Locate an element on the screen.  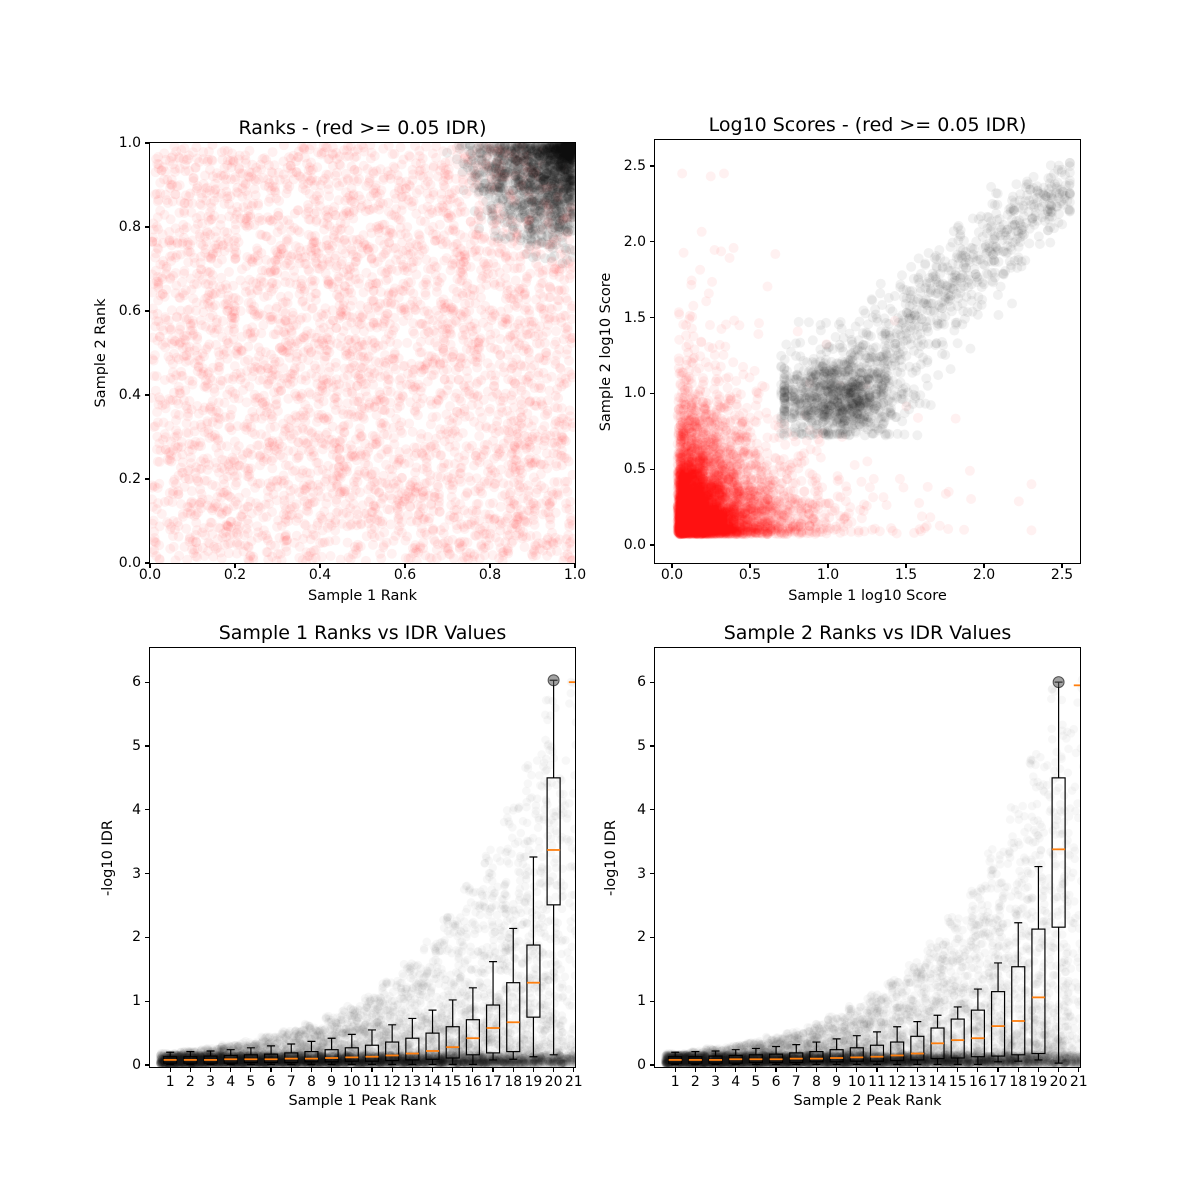
x-tick-label: 2.5 is located at coordinates (1062, 575).